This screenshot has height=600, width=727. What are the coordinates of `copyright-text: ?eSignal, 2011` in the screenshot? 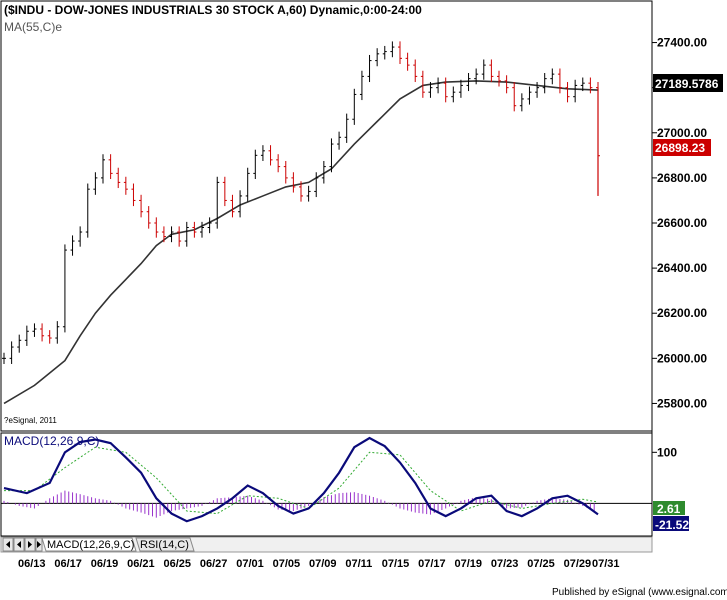 It's located at (30, 420).